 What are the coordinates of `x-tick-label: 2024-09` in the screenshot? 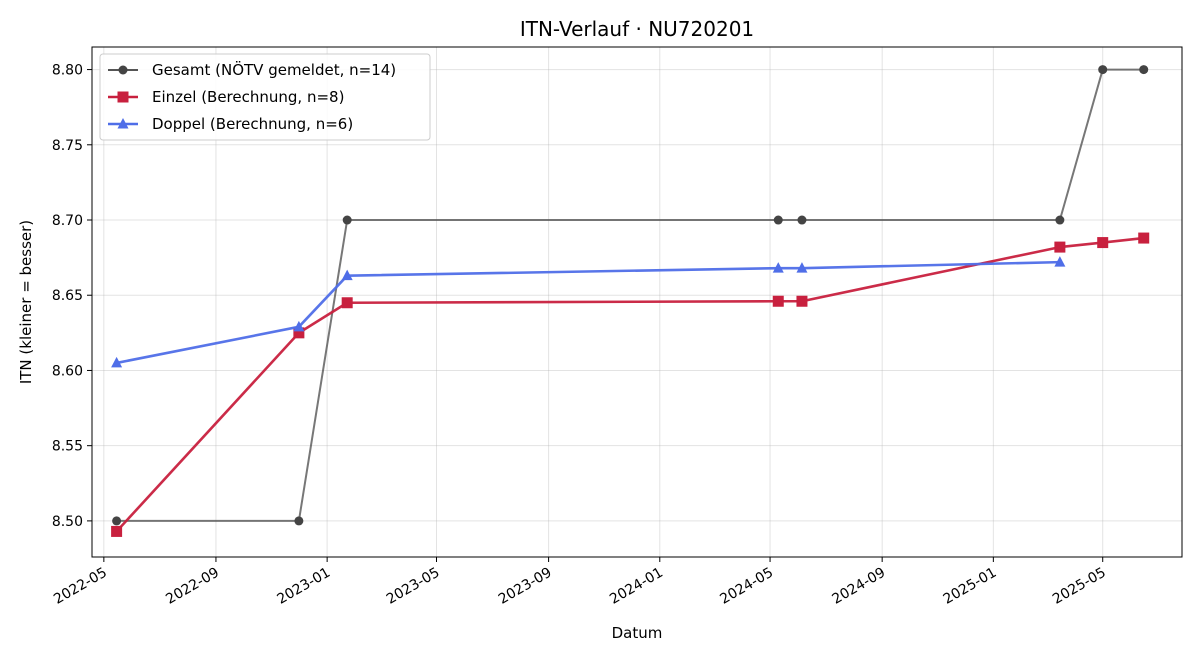 It's located at (858, 586).